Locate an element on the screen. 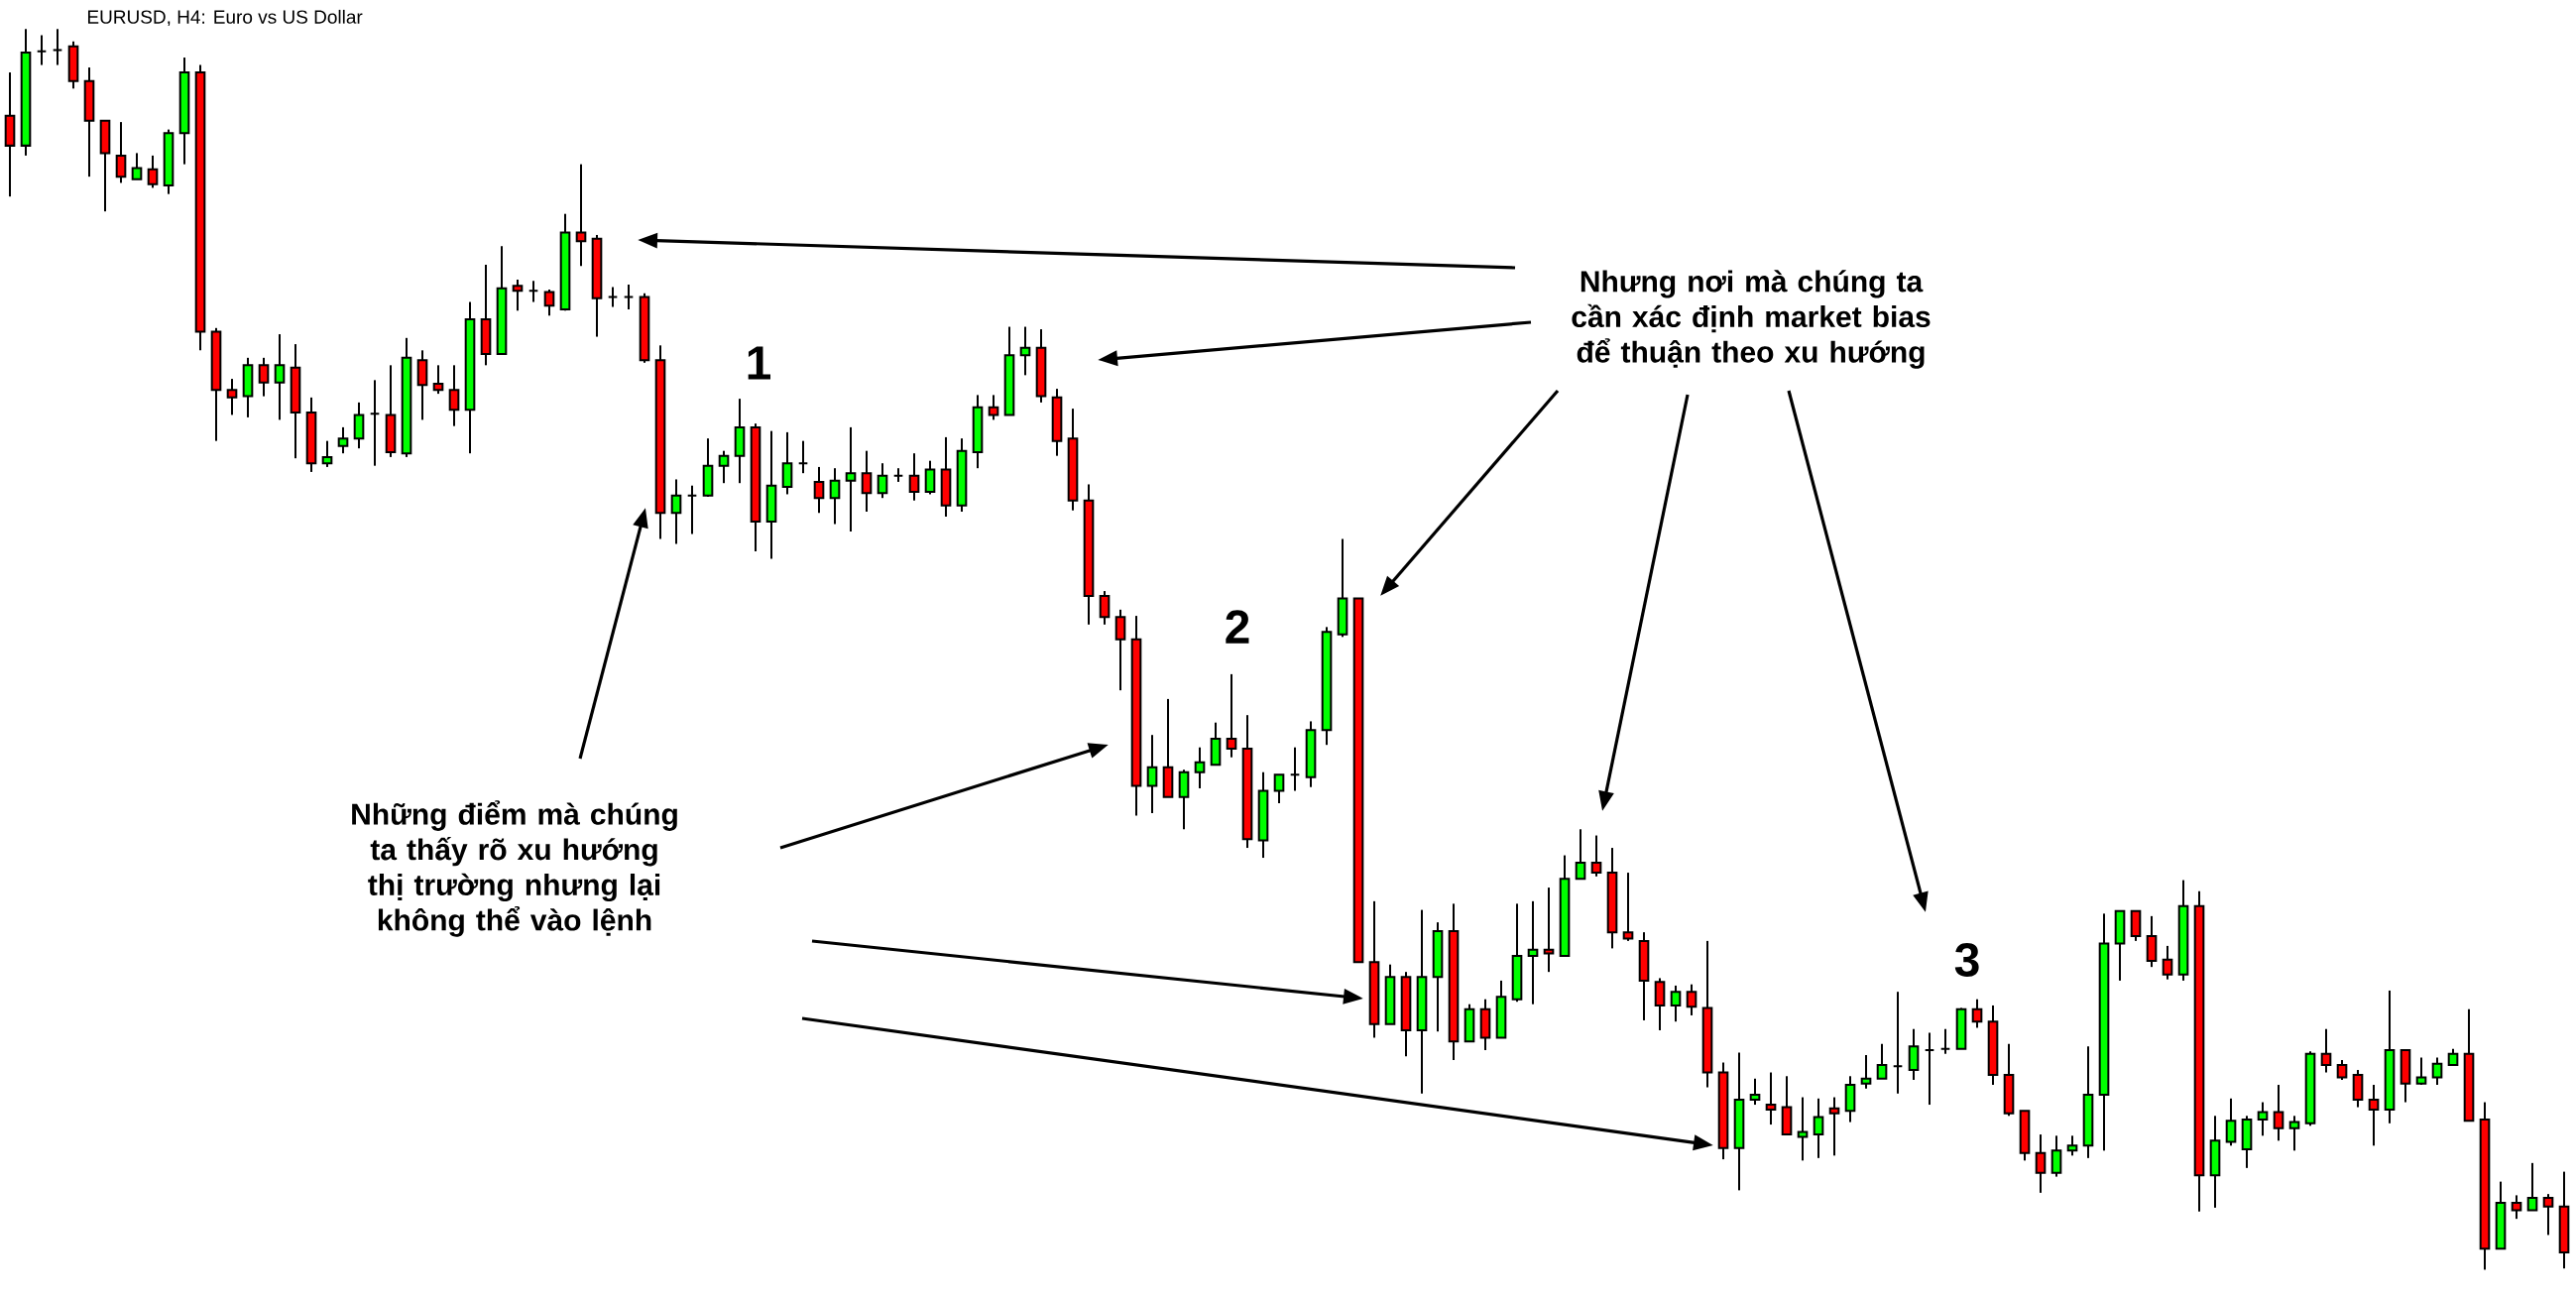 The image size is (2576, 1301). annotation: 3 is located at coordinates (1967, 960).